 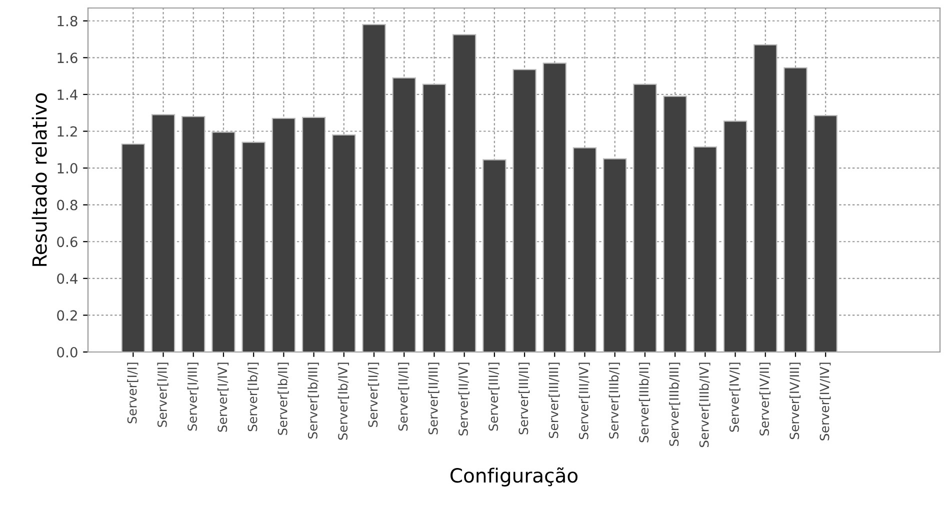 I want to click on y-tick-label: 1.0, so click(x=68, y=168).